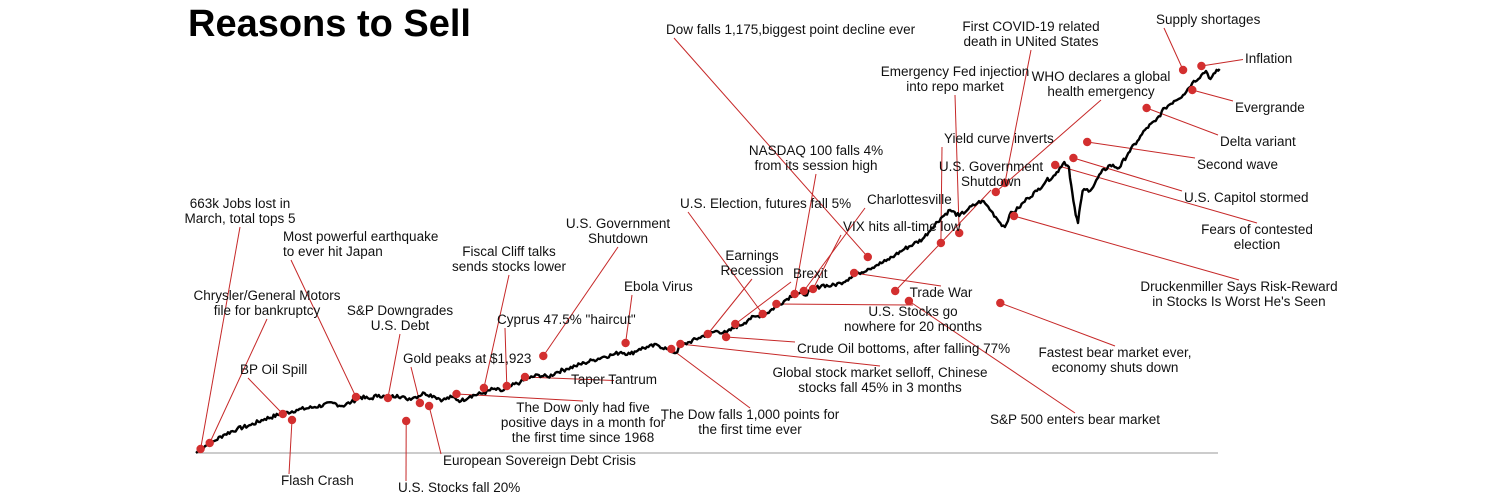 The image size is (1500, 500). Describe the element at coordinates (1257, 229) in the screenshot. I see `event-label-line: Fears of contested` at that location.